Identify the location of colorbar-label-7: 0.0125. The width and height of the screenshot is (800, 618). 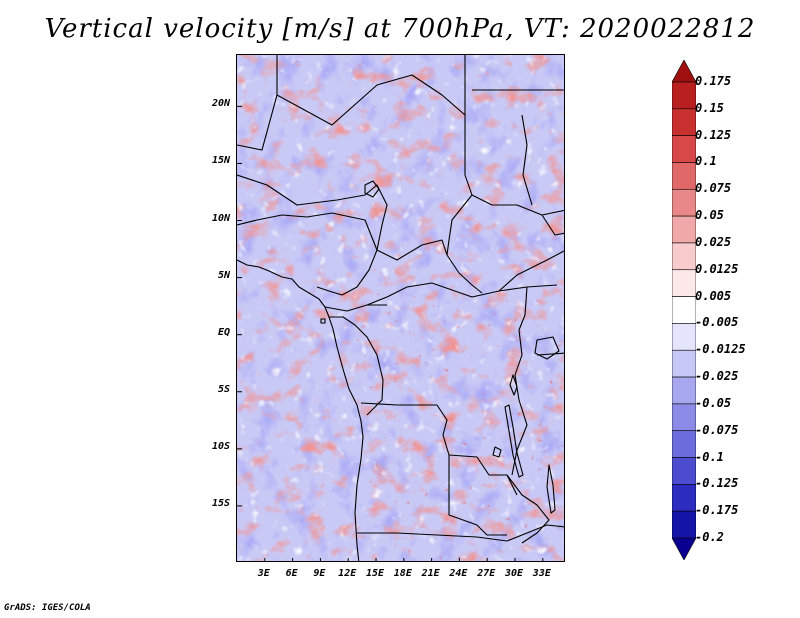
(717, 268).